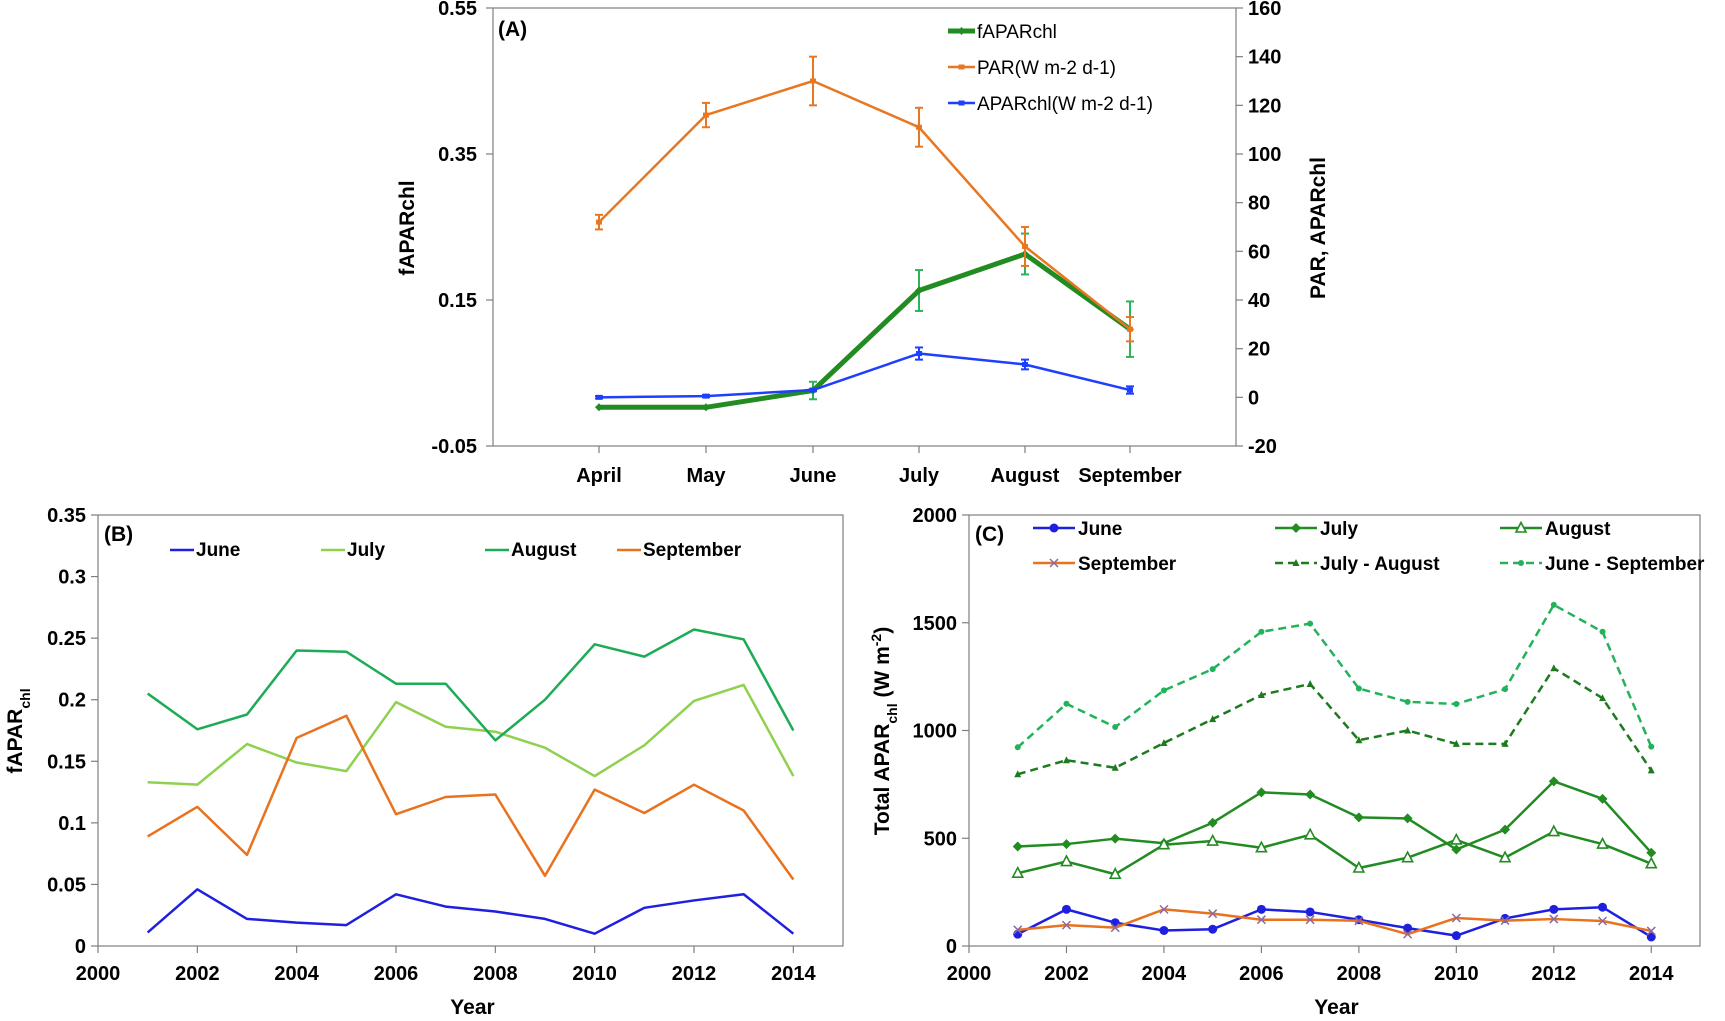  What do you see at coordinates (1164, 974) in the screenshot?
I see `x-tick-label: 2004` at bounding box center [1164, 974].